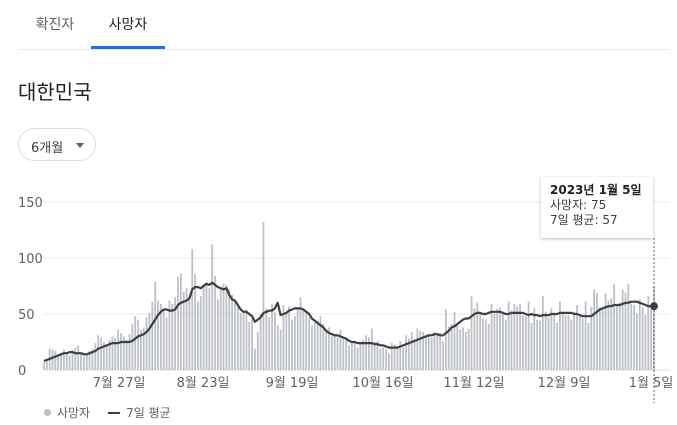 This screenshot has height=425, width=677. What do you see at coordinates (47, 148) in the screenshot?
I see `period-dropdown-label: 6개월` at bounding box center [47, 148].